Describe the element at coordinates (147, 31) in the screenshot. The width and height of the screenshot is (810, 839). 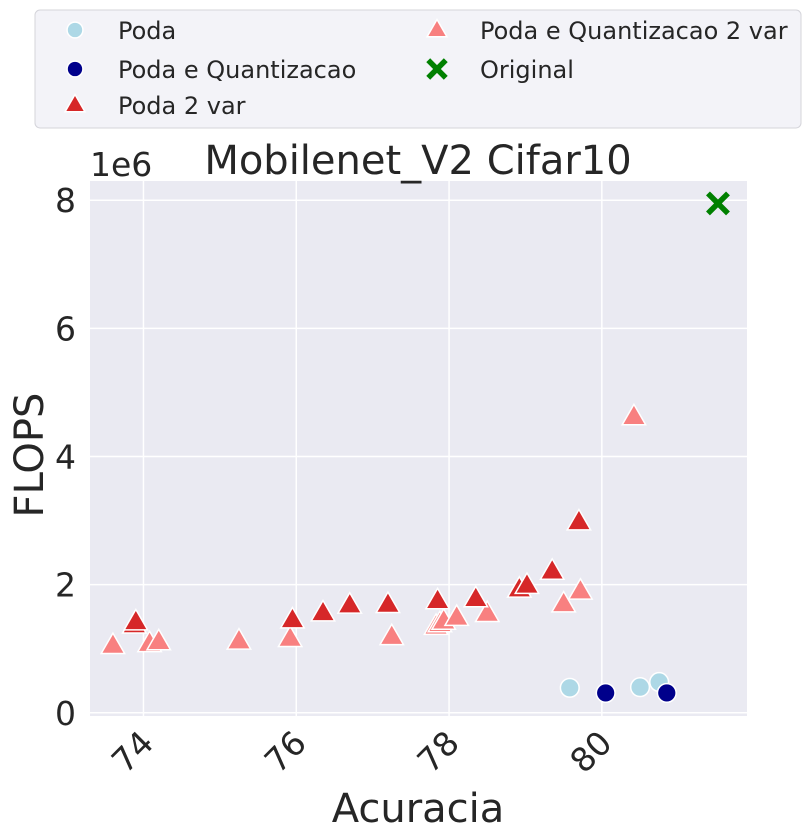
I see `legend-label: Poda` at that location.